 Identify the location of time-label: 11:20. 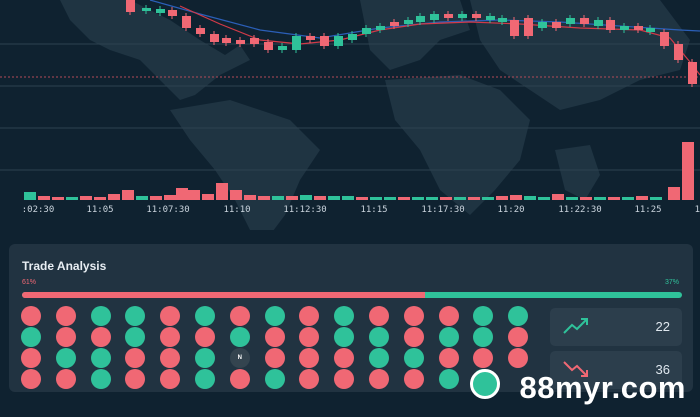
(511, 210).